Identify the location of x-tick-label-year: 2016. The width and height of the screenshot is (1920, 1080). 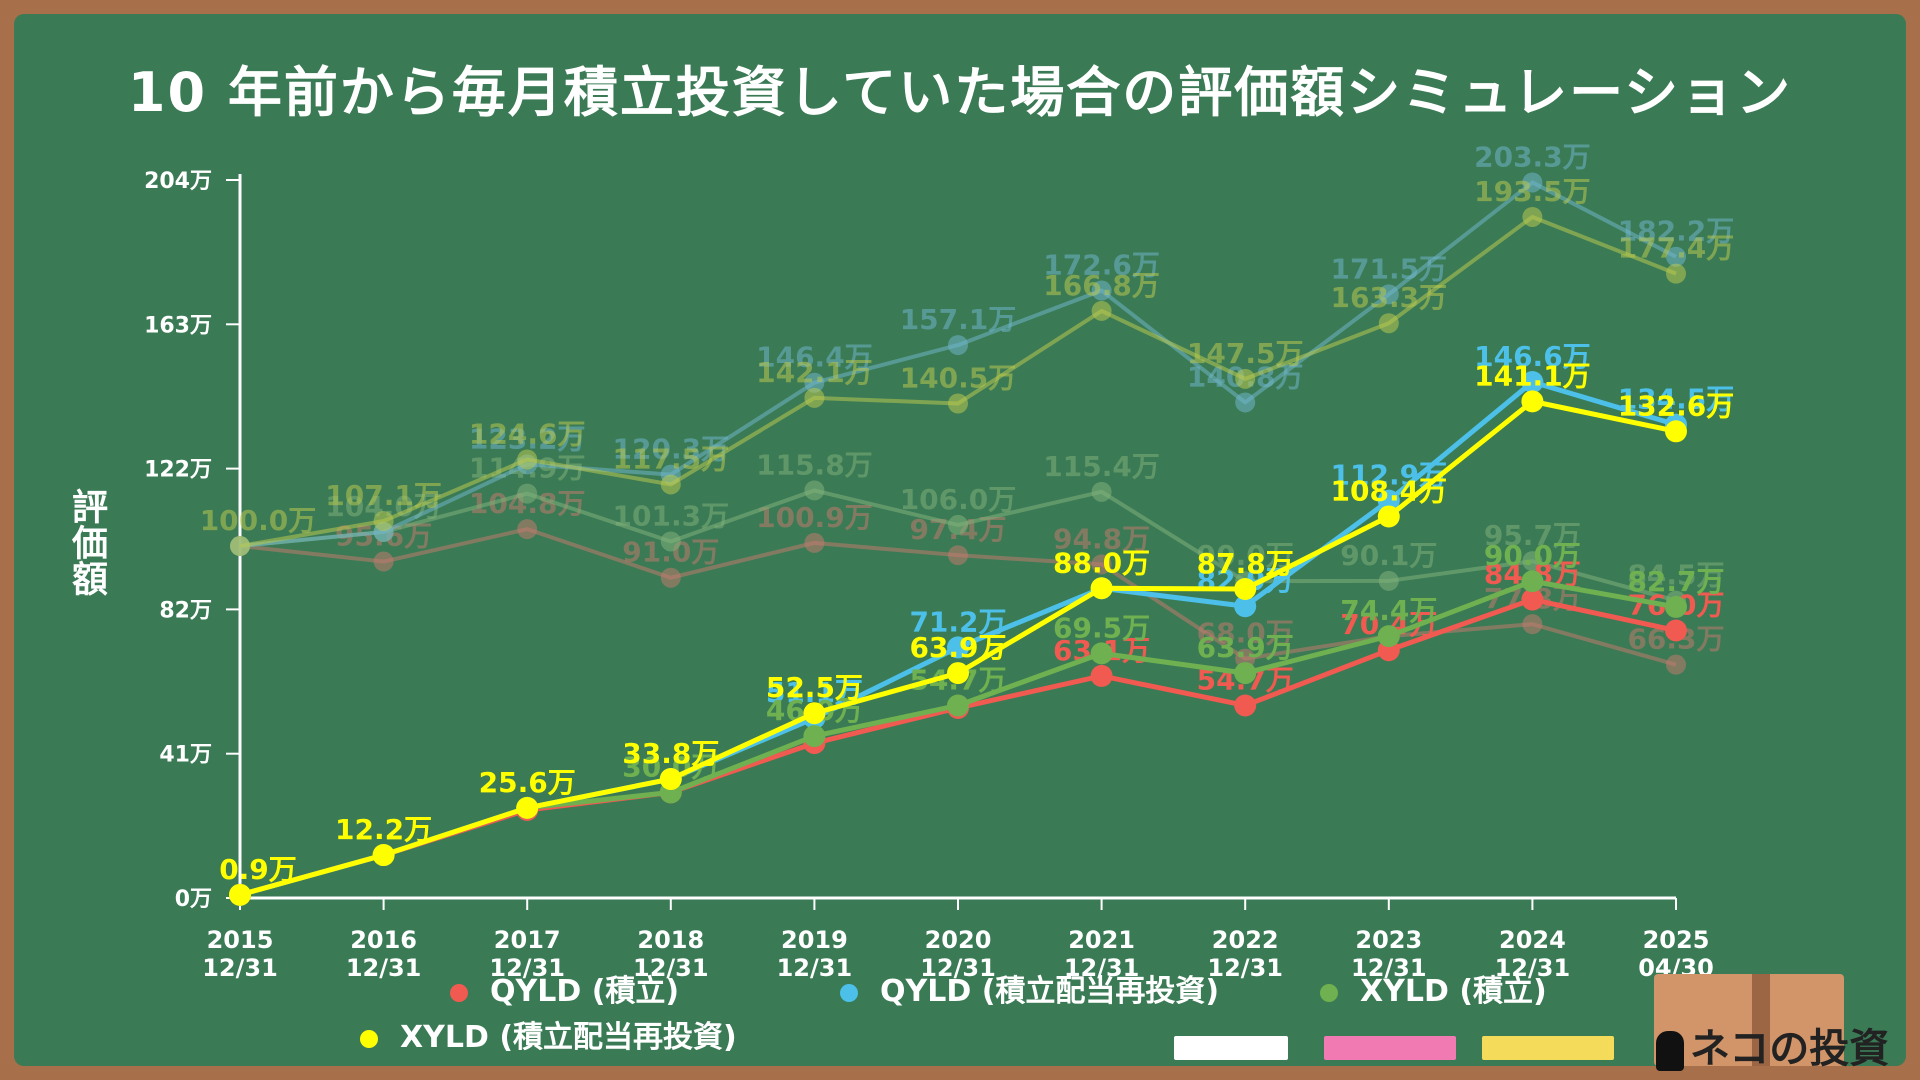
(383, 940).